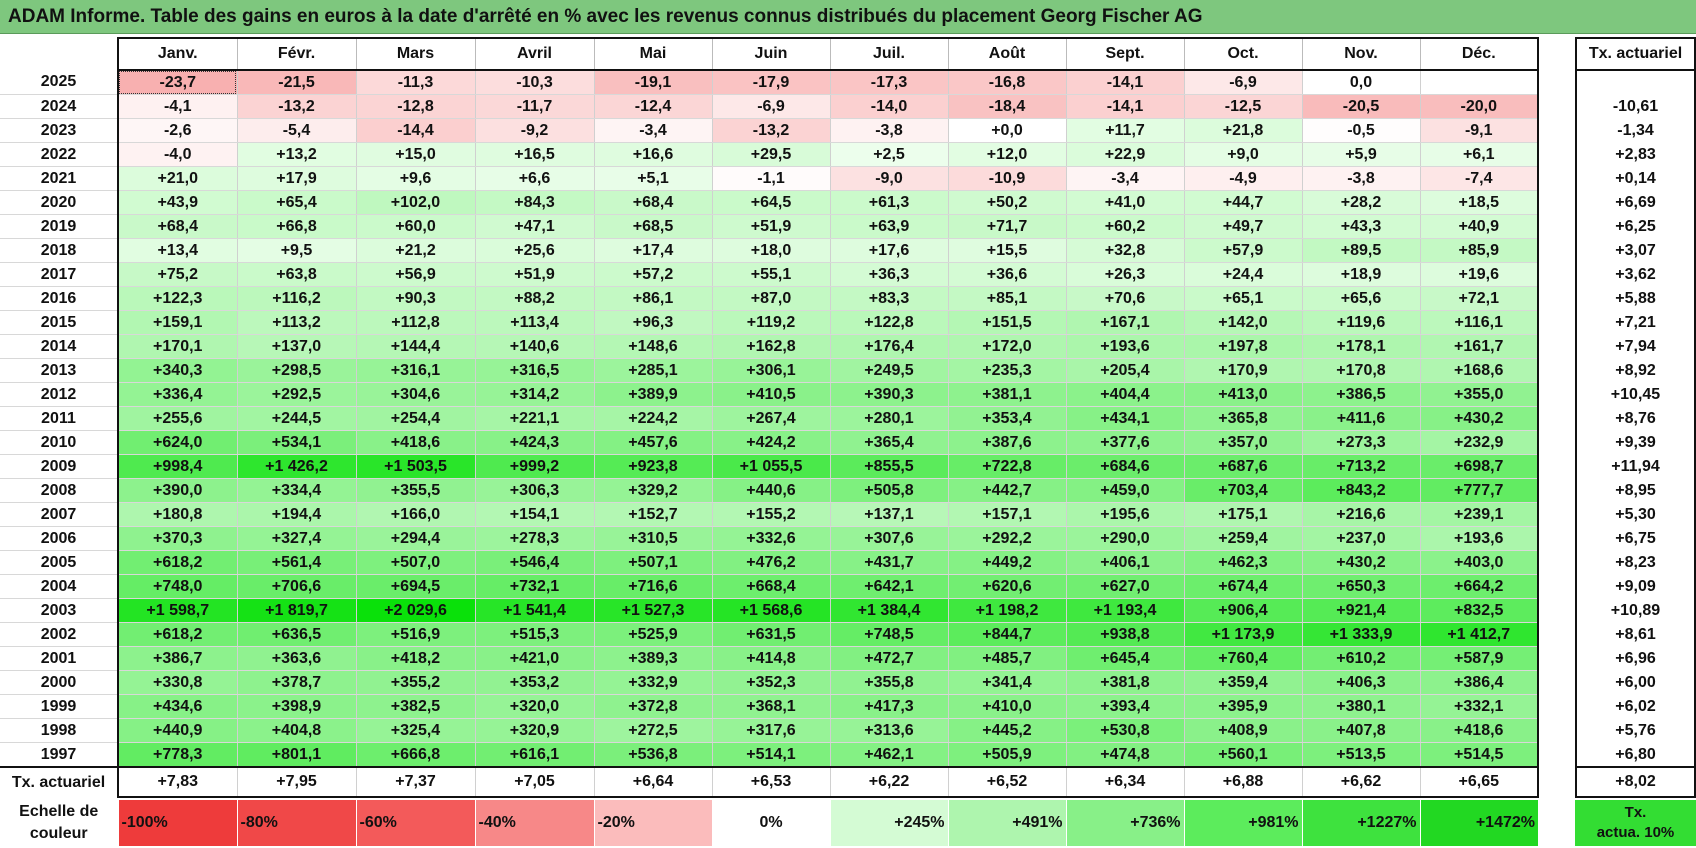  What do you see at coordinates (59, 442) in the screenshot?
I see `year-label: 2010` at bounding box center [59, 442].